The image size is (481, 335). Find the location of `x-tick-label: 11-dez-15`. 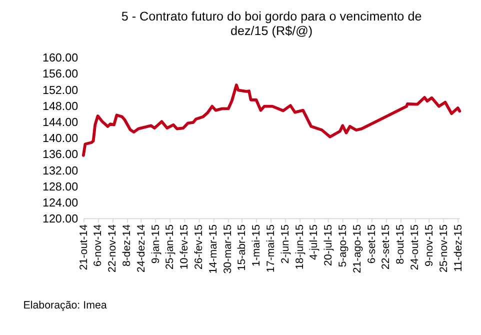

x-tick-label: 11-dez-15 is located at coordinates (458, 248).